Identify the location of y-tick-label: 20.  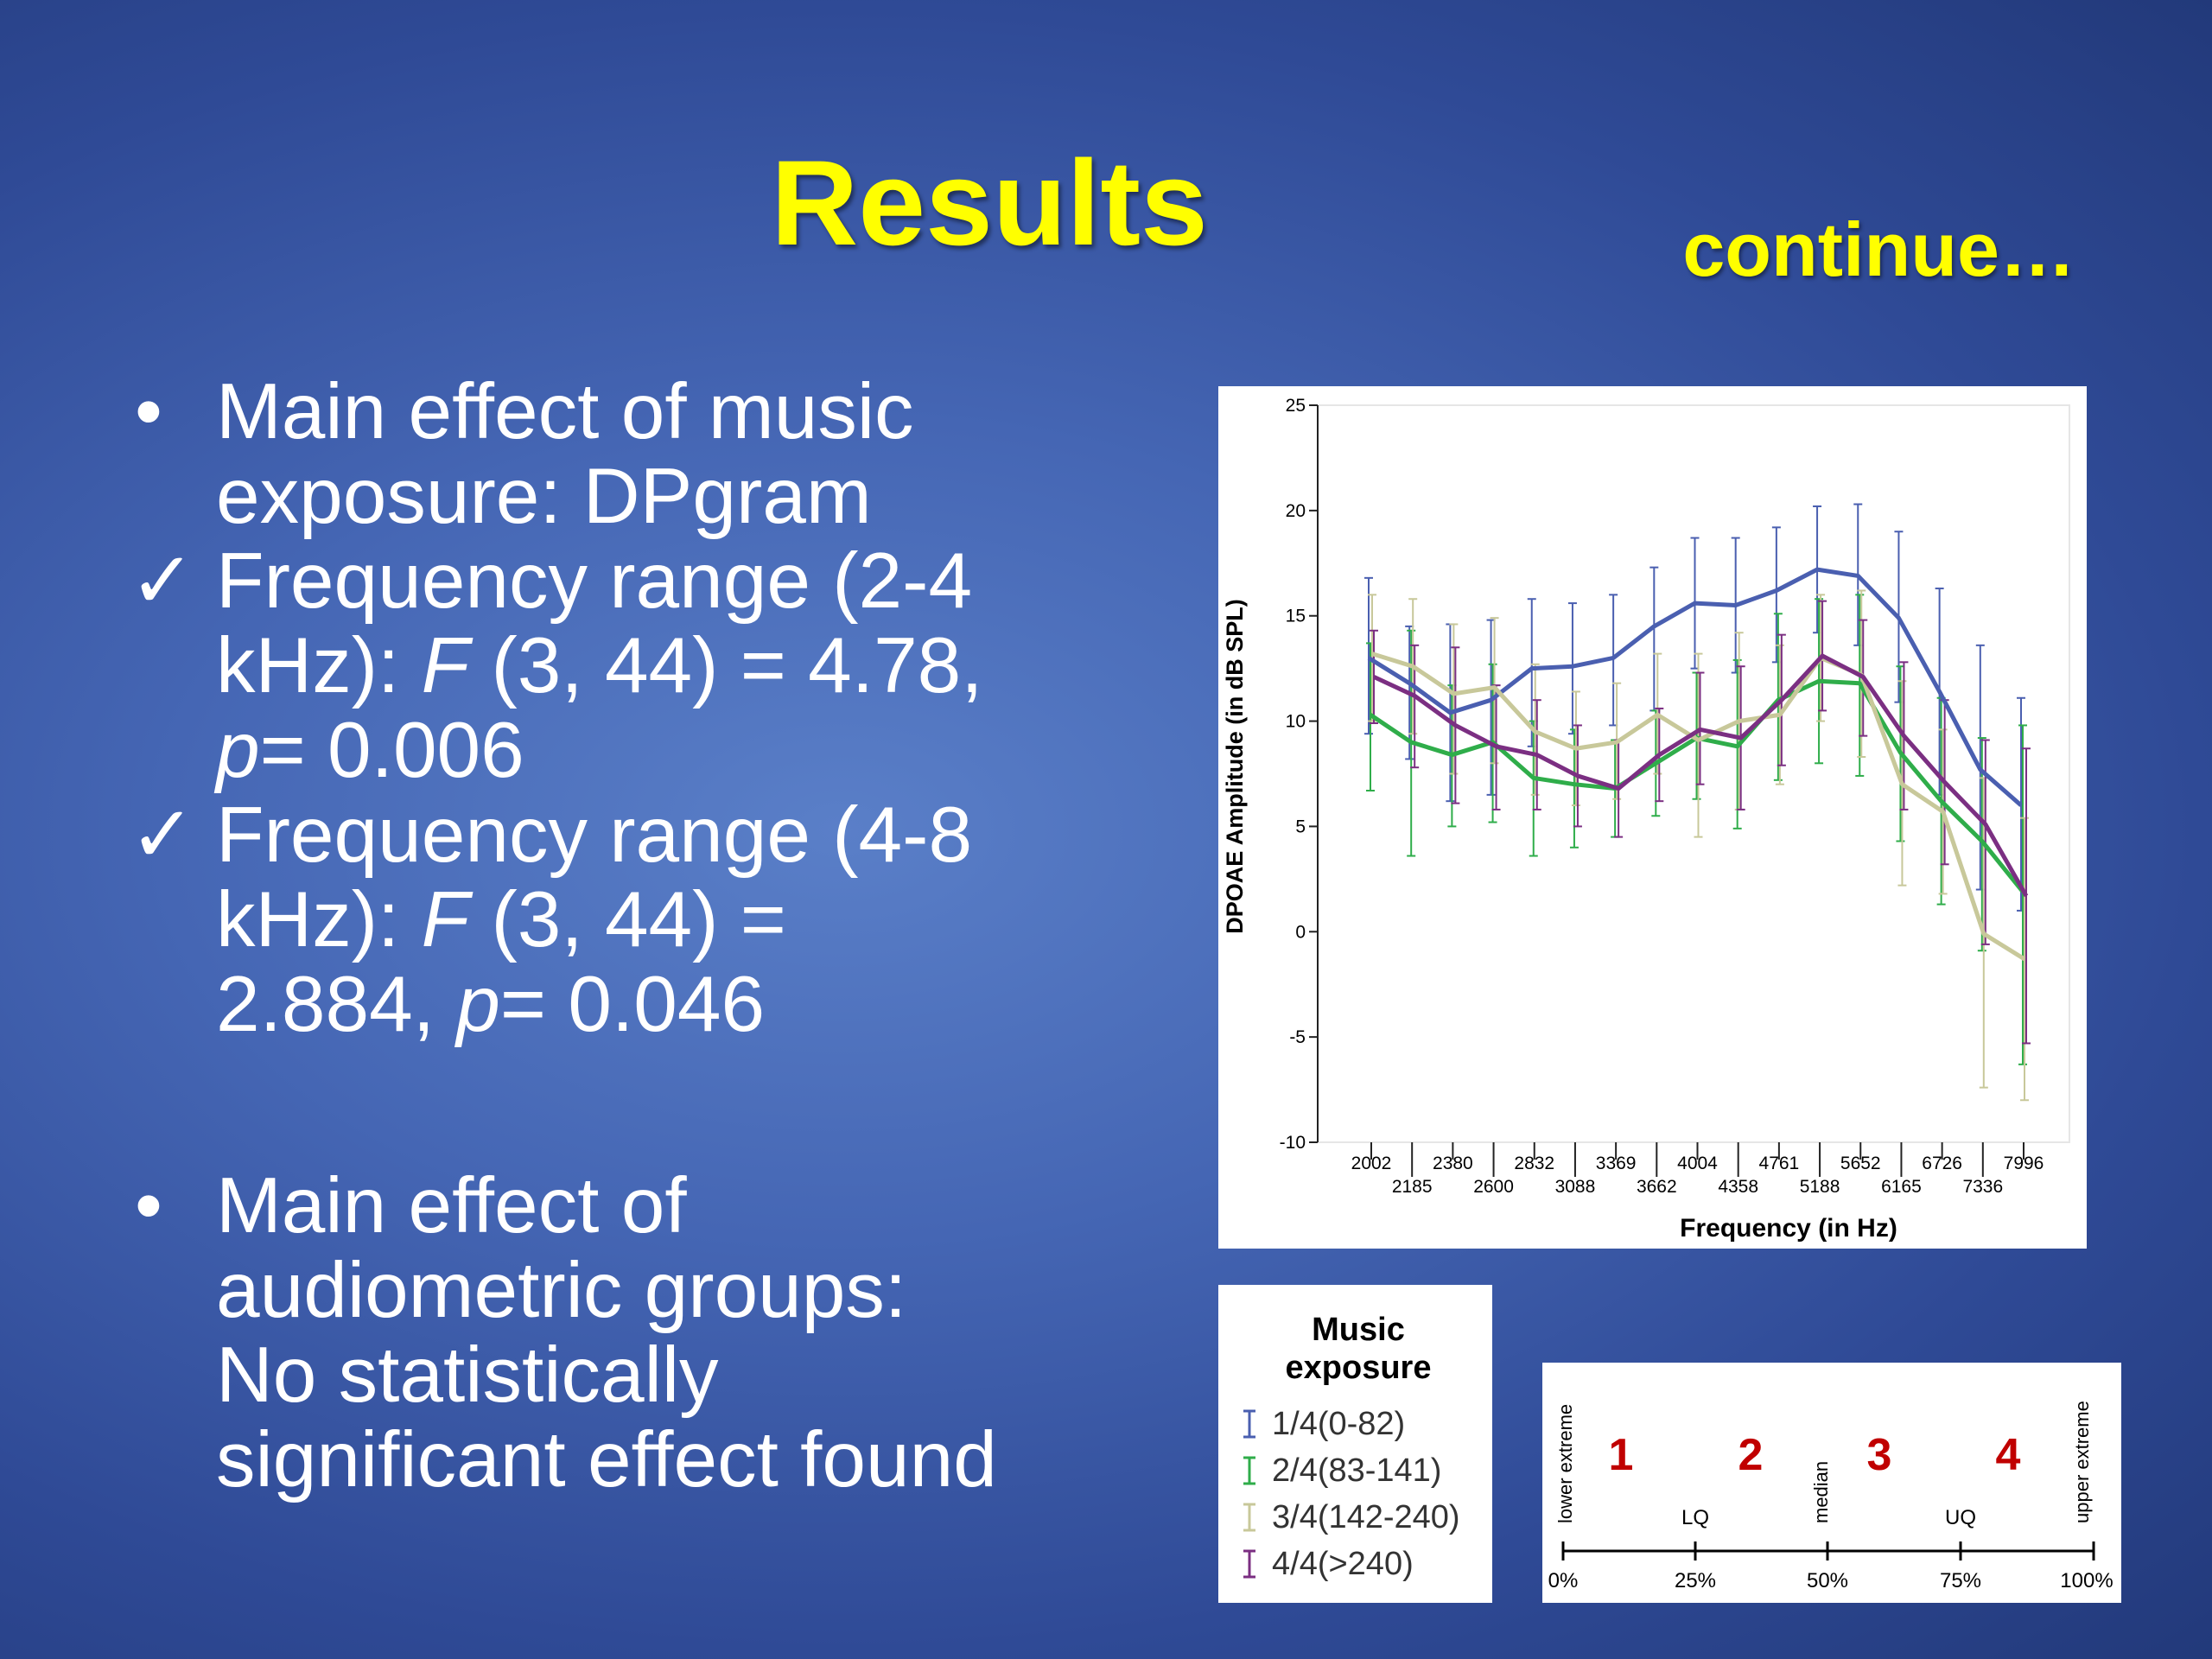
(1296, 511).